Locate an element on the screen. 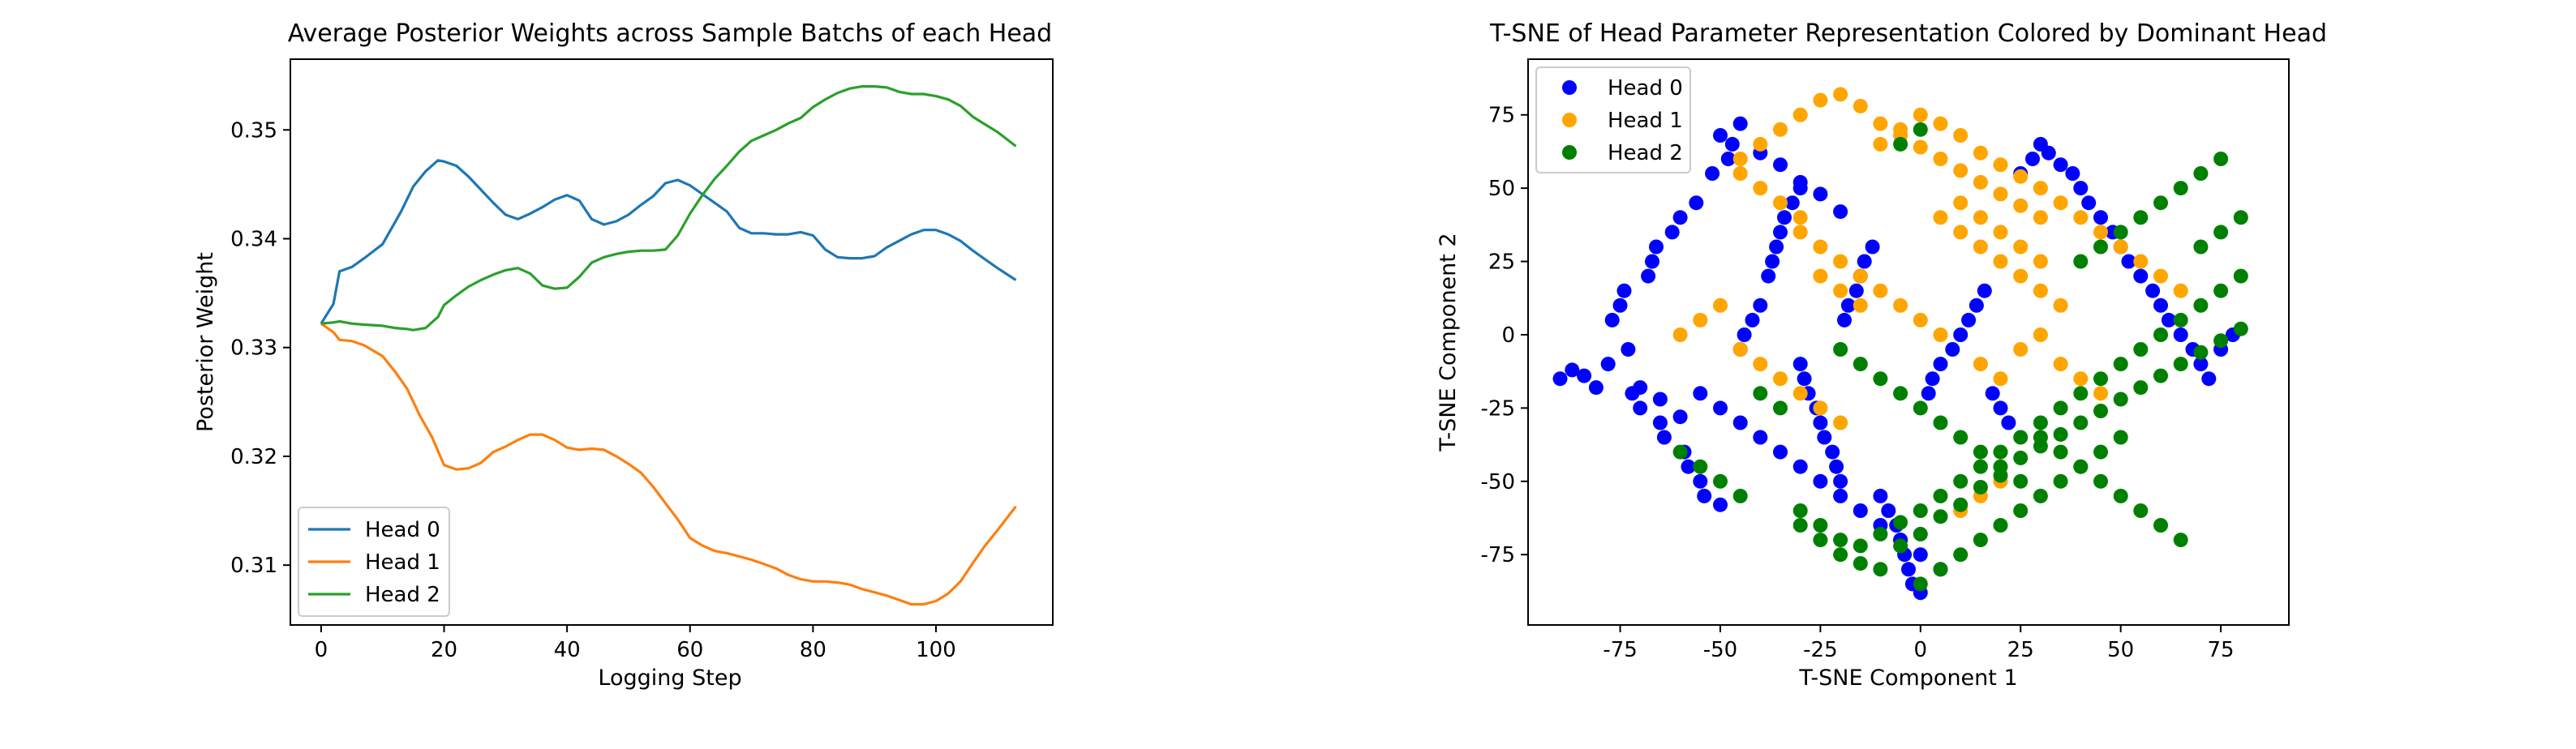 Image resolution: width=2576 pixels, height=749 pixels. y-tick-label: -25 is located at coordinates (1498, 408).